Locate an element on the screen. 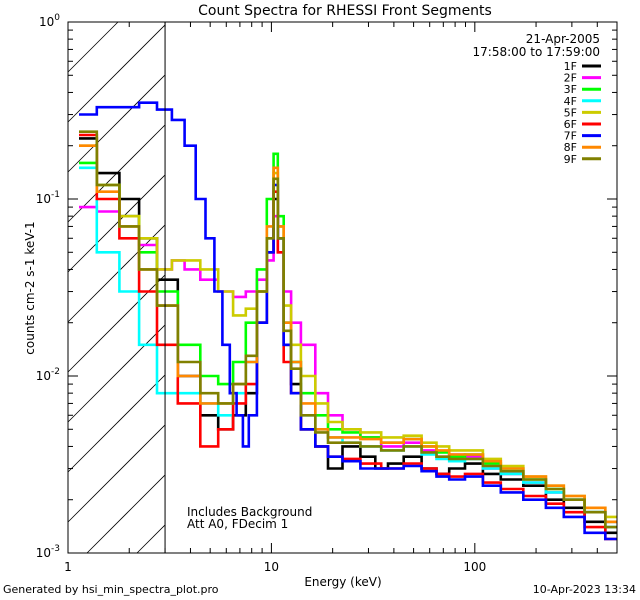  legend-label-2f: 2F is located at coordinates (570, 78).